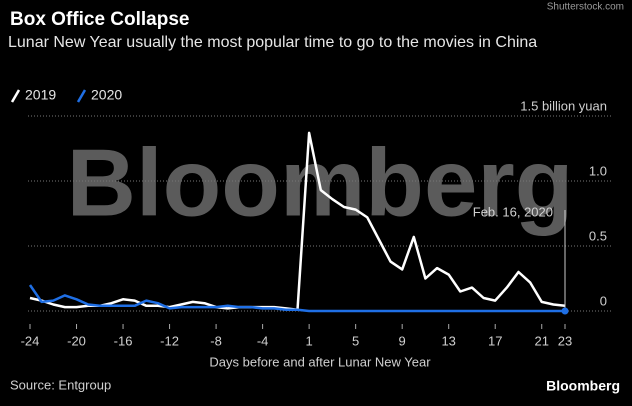 Image resolution: width=632 pixels, height=406 pixels. I want to click on series-line, so click(296, 298).